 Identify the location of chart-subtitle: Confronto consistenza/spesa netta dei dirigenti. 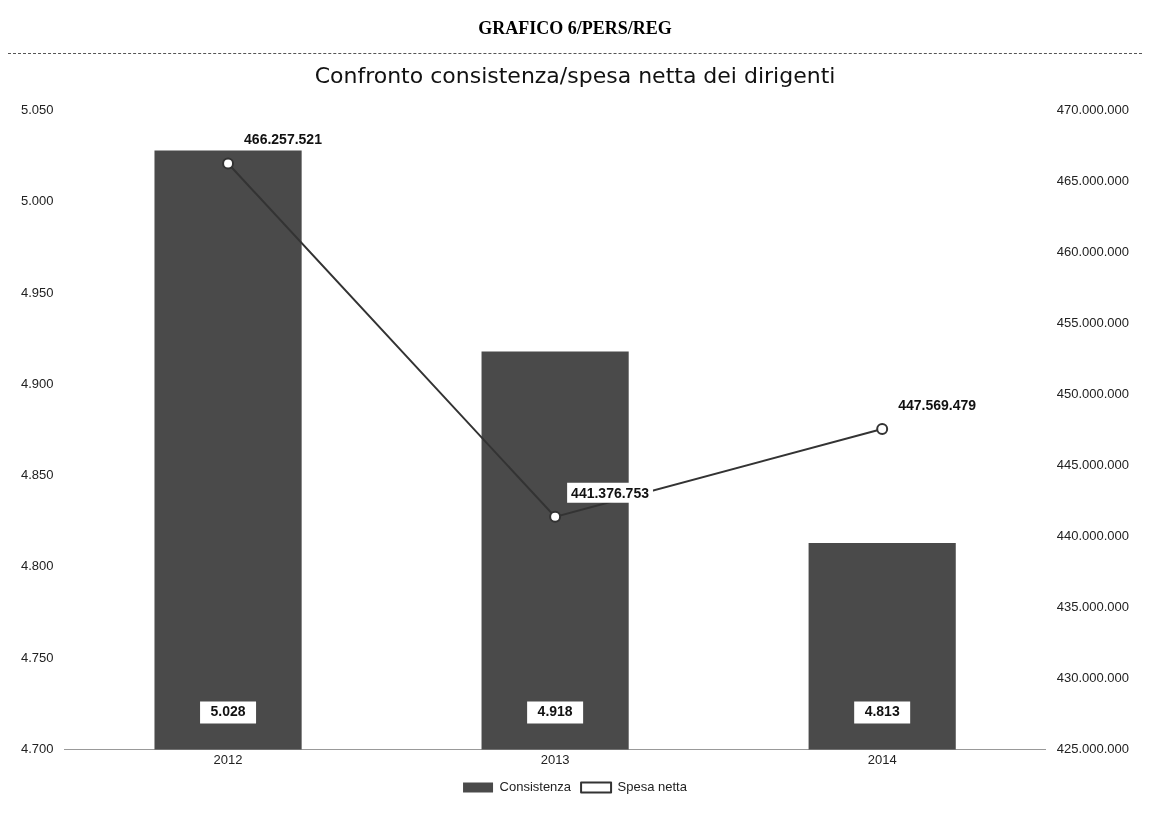
(575, 75).